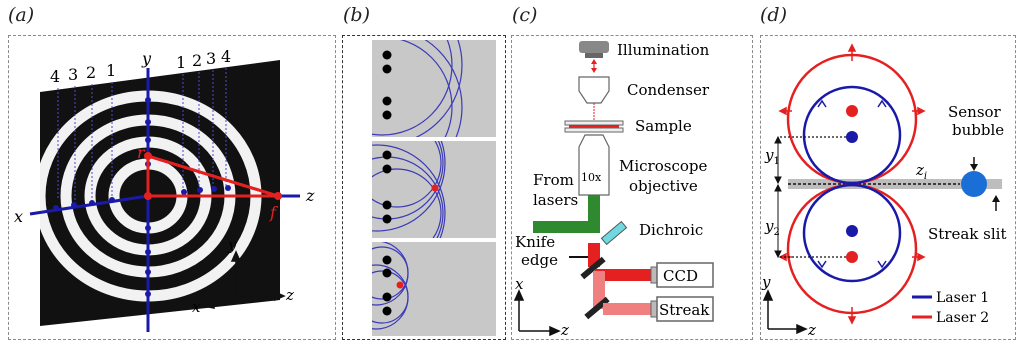  What do you see at coordinates (950, 308) in the screenshot?
I see `legend: Laser 1 Laser 2` at bounding box center [950, 308].